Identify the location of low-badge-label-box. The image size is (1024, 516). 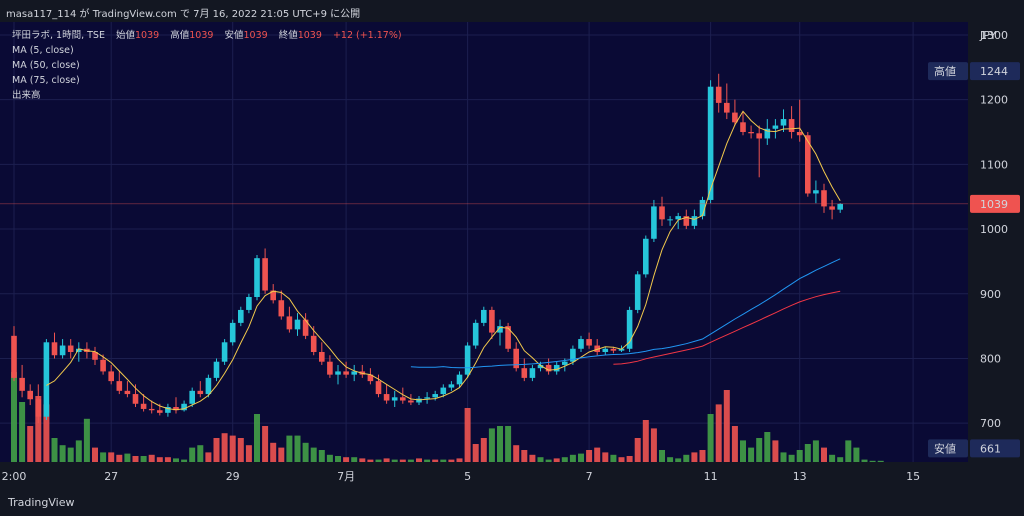
(948, 448).